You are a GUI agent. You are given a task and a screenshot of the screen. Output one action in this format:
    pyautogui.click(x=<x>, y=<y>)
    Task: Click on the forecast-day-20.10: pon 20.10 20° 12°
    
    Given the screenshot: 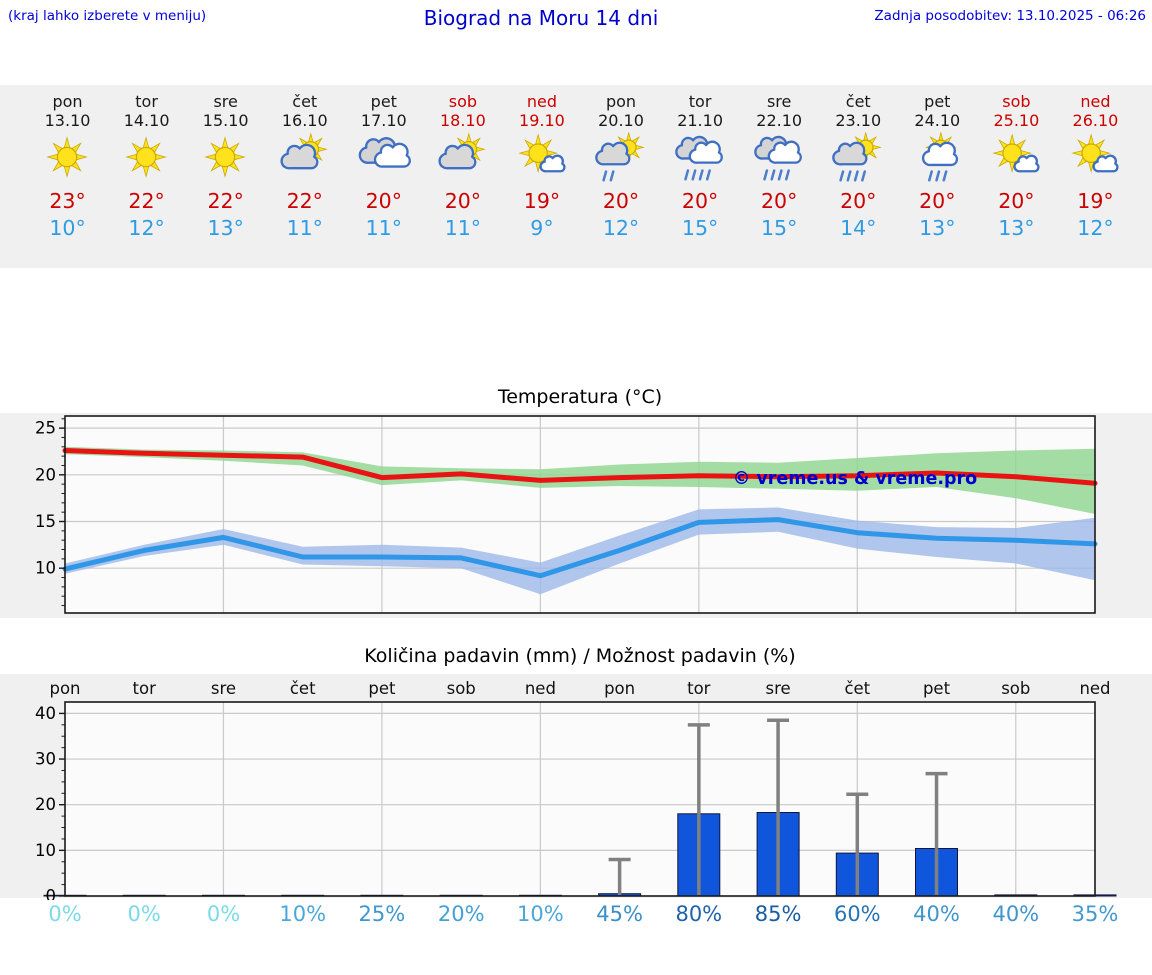 What is the action you would take?
    pyautogui.click(x=620, y=176)
    